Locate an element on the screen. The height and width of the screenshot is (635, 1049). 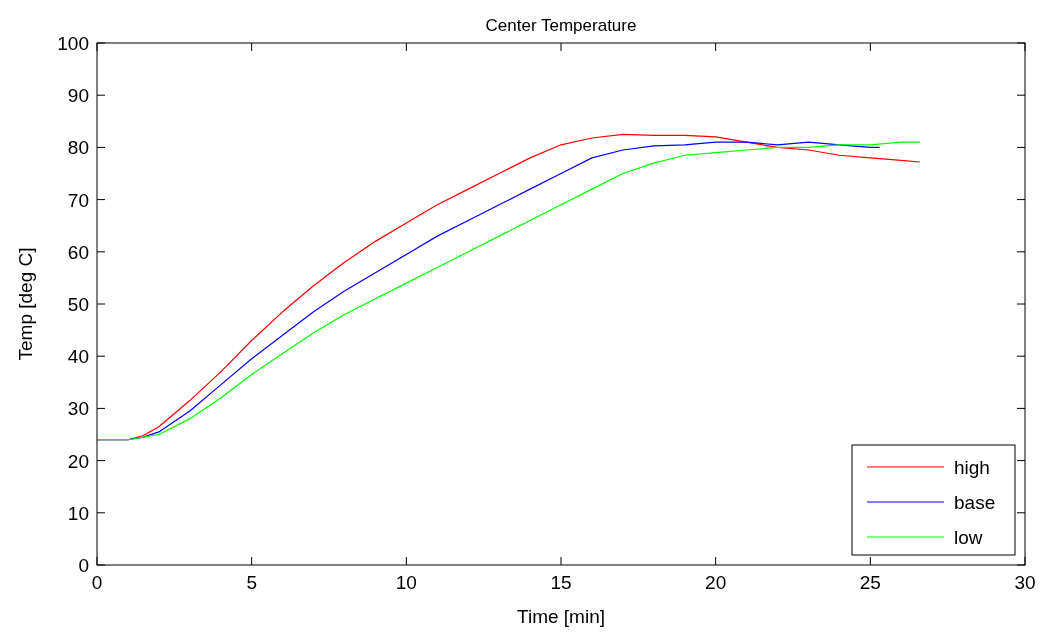
x-tick-label: 30 is located at coordinates (1025, 582).